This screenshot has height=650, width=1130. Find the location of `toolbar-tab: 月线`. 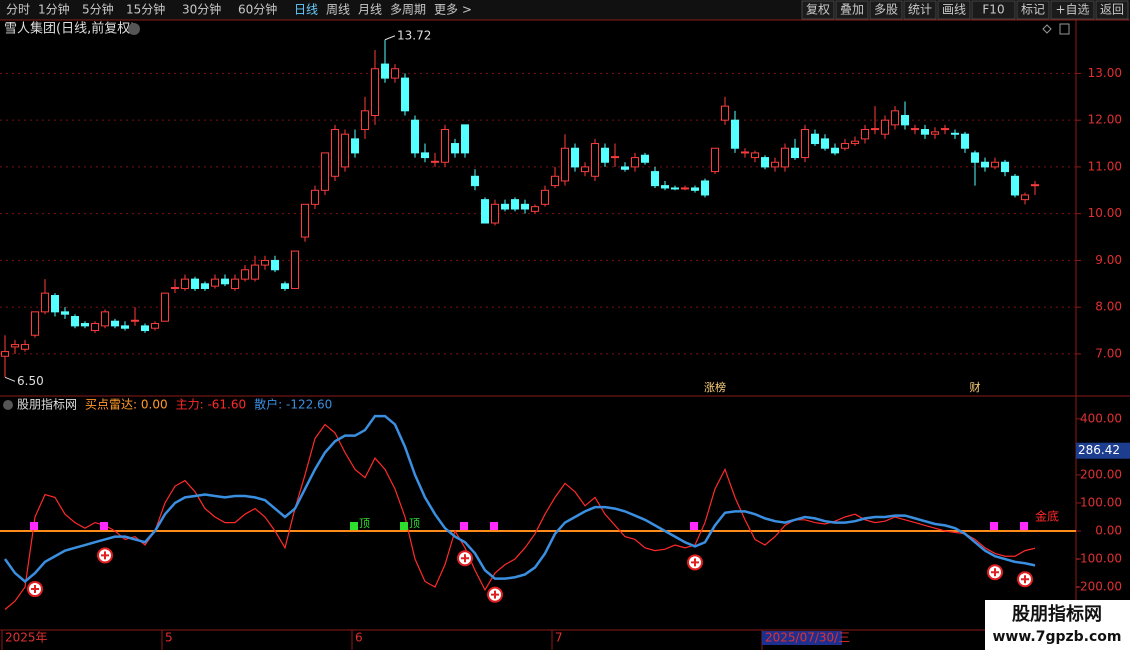

toolbar-tab: 月线 is located at coordinates (370, 10).